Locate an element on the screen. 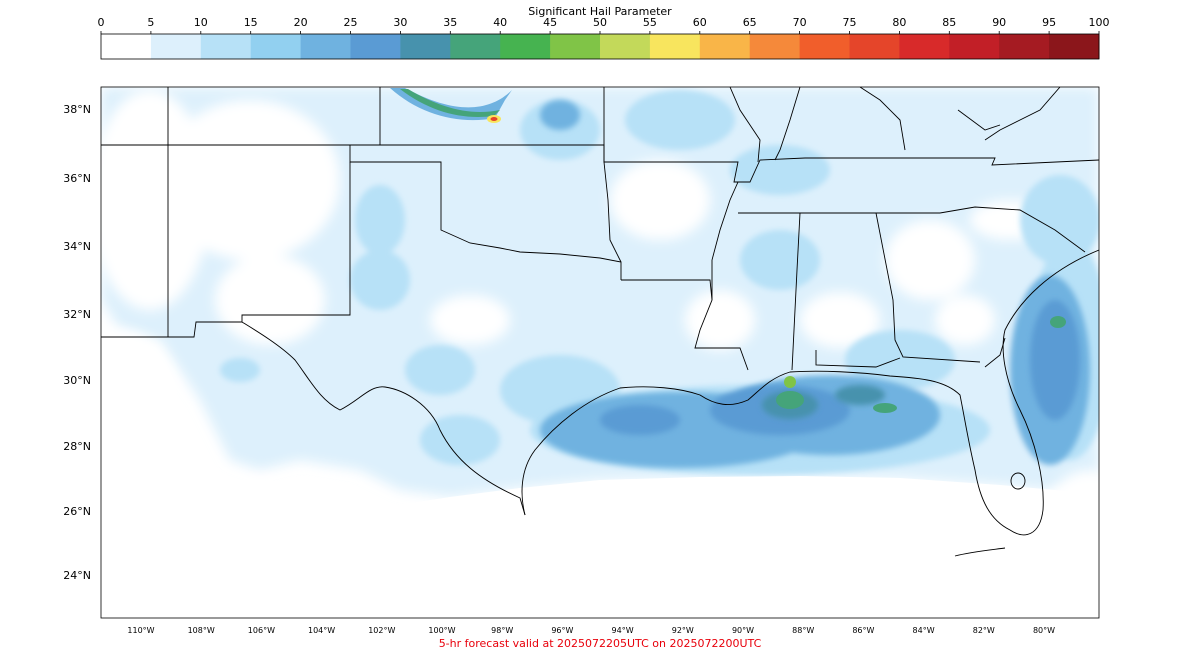  longitude-label: 106°W is located at coordinates (261, 630).